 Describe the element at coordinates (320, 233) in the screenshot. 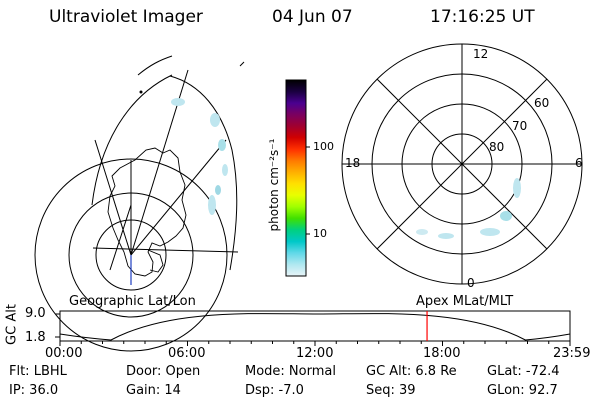

I see `colorbar-label-10: 10` at that location.